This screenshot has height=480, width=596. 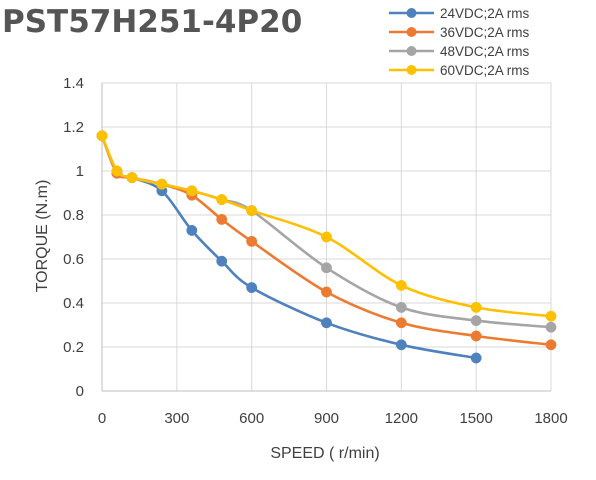 I want to click on x-tick-label: 1800, so click(x=550, y=418).